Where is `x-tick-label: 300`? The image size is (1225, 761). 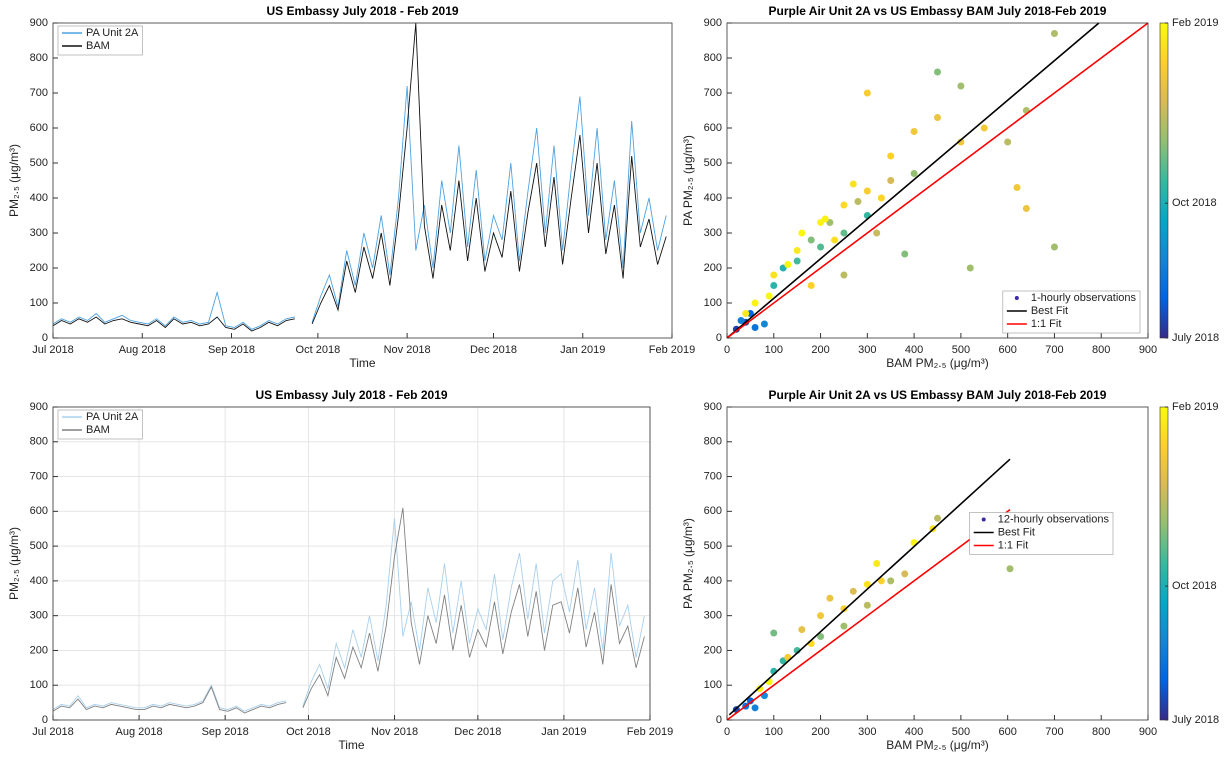 x-tick-label: 300 is located at coordinates (867, 350).